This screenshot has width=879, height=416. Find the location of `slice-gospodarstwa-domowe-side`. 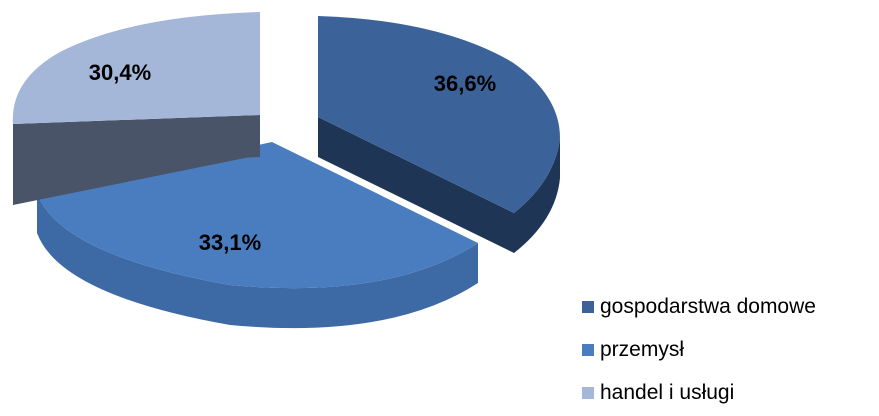

slice-gospodarstwa-domowe-side is located at coordinates (439, 185).